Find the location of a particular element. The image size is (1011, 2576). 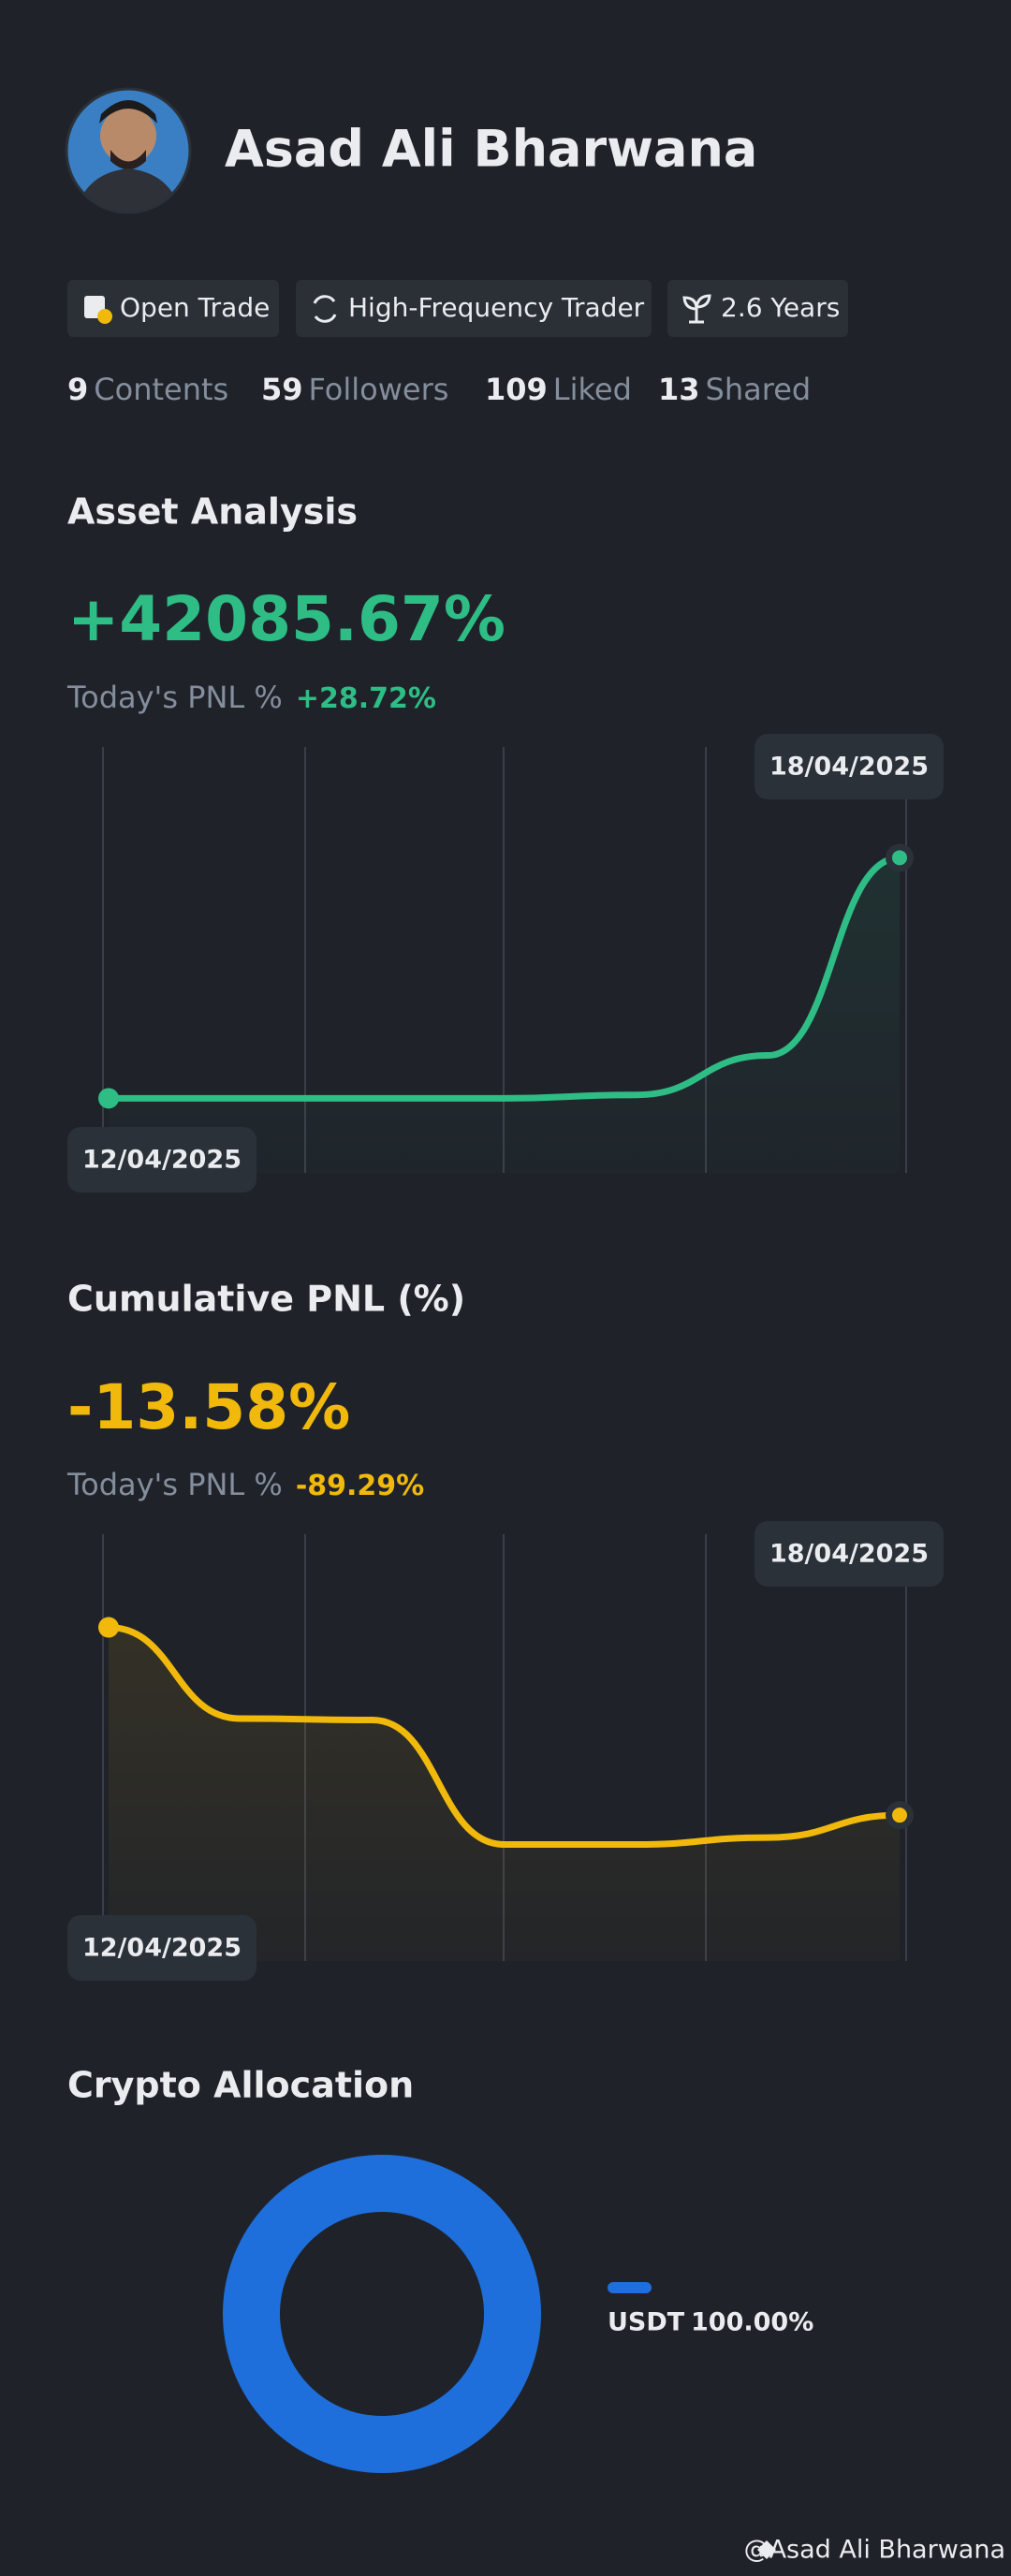

watermark-icon is located at coordinates (766, 2549).